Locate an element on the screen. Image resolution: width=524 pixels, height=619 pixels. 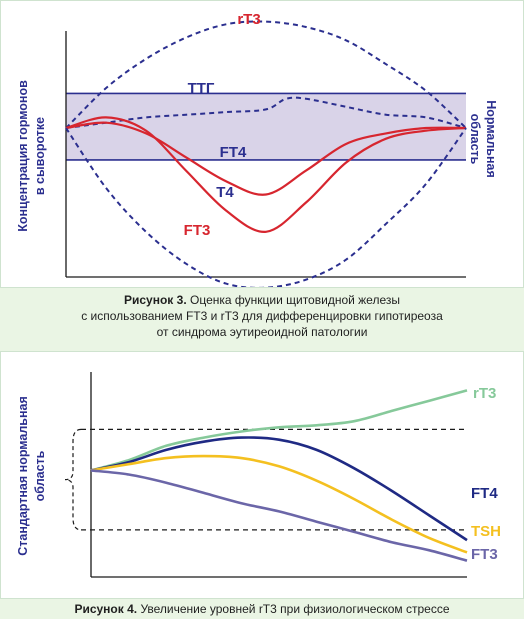
figure3-caption-line1: Оценка функции щитовидной железы is located at coordinates (295, 300).